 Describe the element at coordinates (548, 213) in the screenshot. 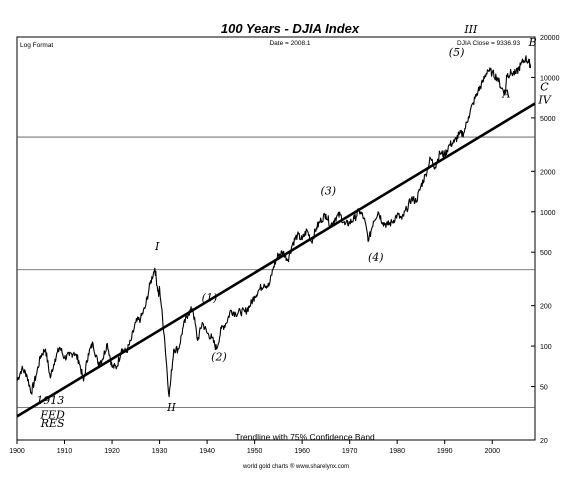

I see `y-tick-label: 1000` at that location.